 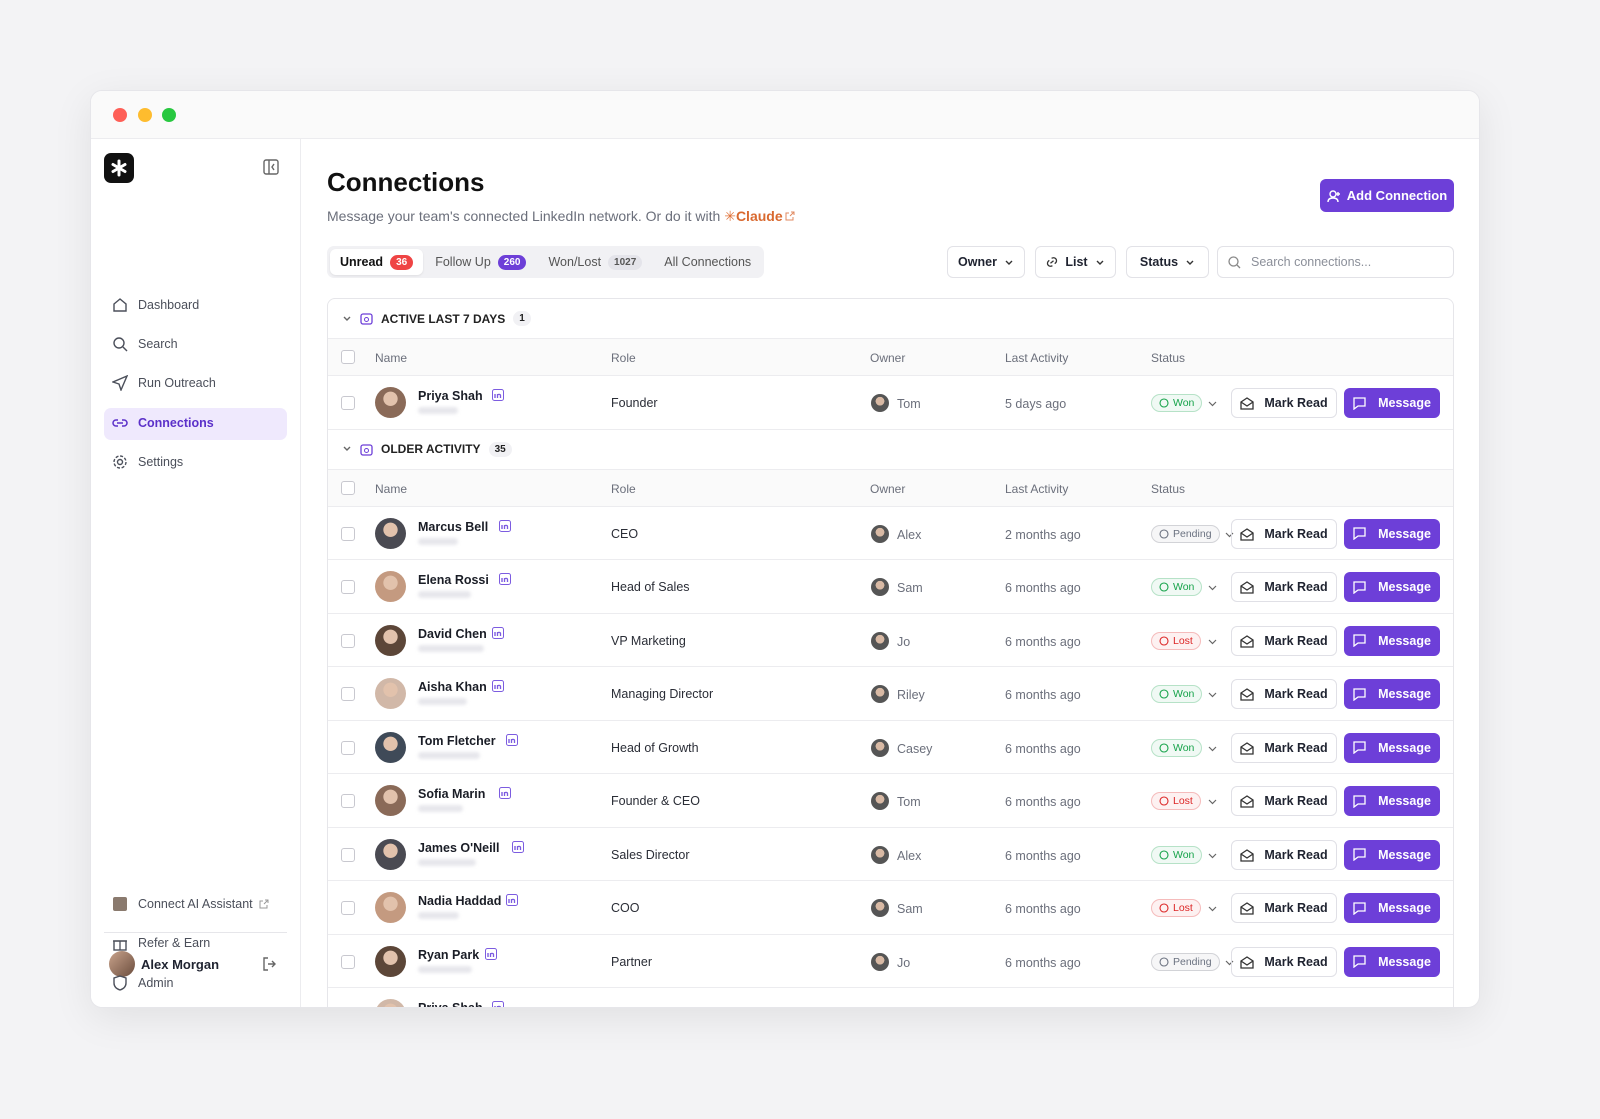 What do you see at coordinates (1167, 262) in the screenshot?
I see `filter-dropdown: Status` at bounding box center [1167, 262].